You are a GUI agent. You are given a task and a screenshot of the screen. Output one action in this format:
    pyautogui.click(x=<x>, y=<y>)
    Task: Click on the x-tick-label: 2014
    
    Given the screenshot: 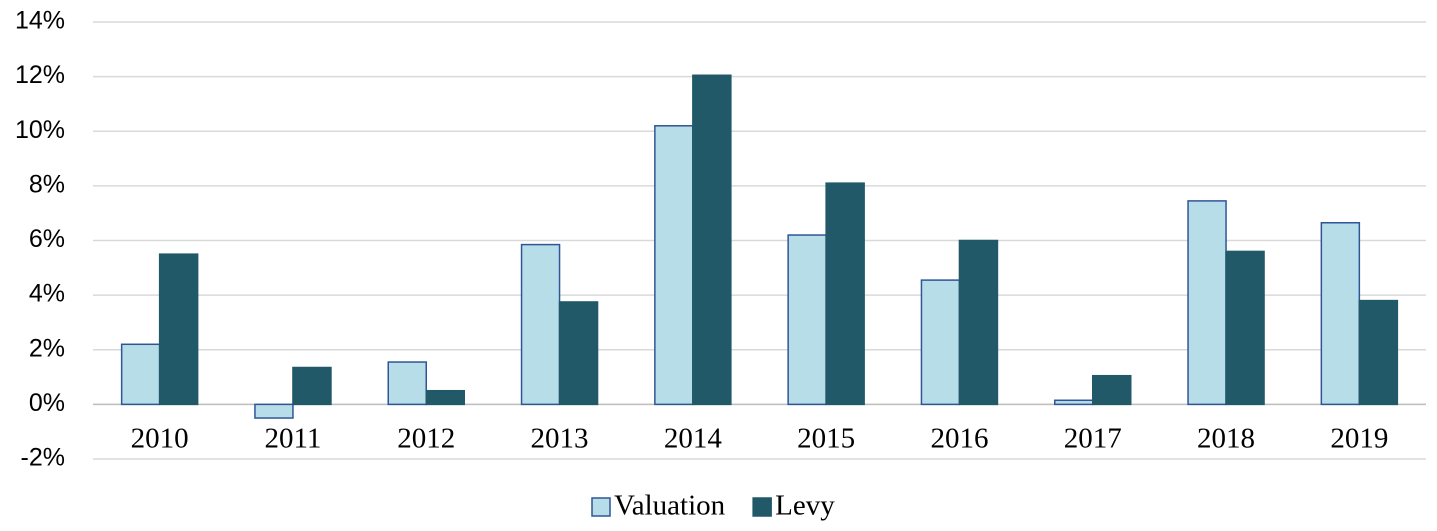 What is the action you would take?
    pyautogui.click(x=693, y=439)
    